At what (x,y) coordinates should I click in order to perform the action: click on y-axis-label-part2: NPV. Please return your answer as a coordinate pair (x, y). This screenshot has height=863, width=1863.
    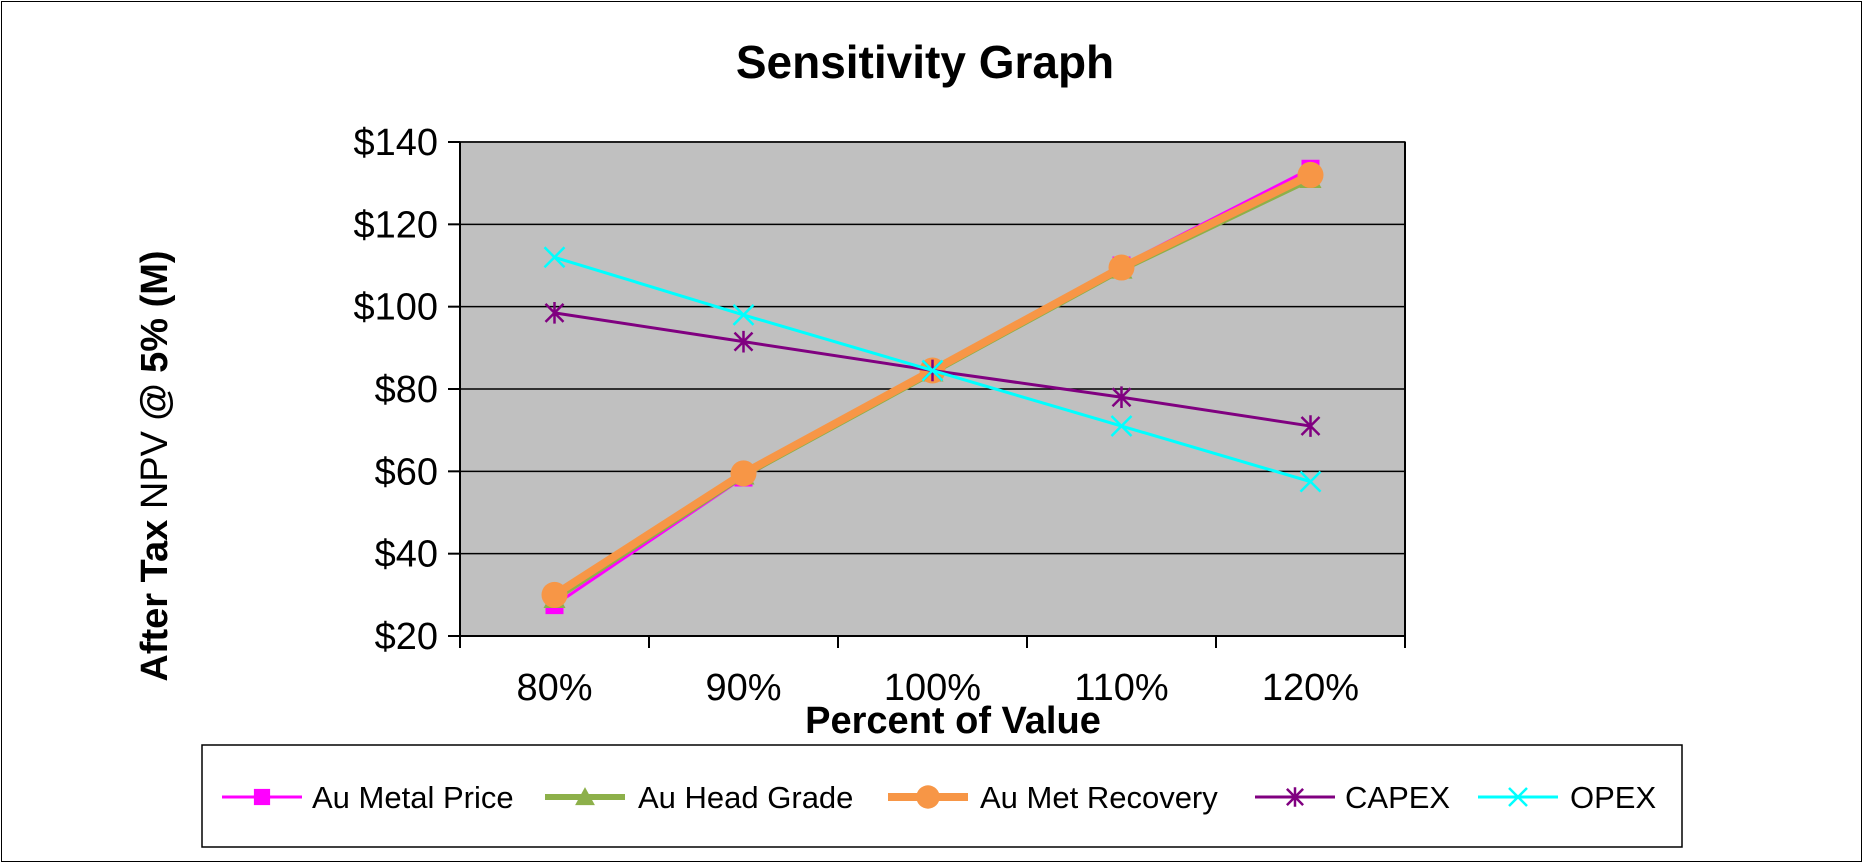
    Looking at the image, I should click on (155, 469).